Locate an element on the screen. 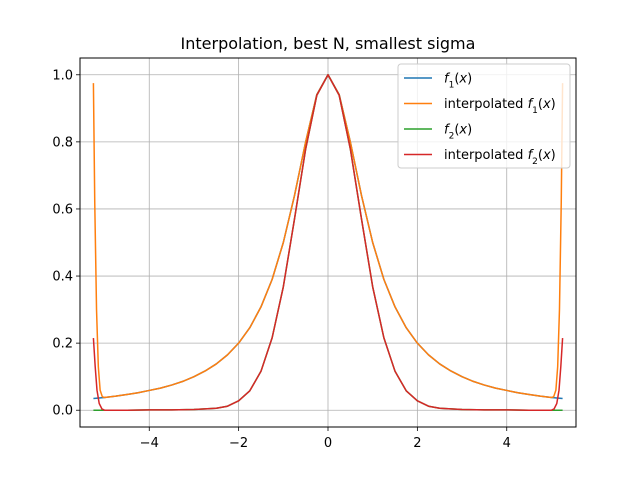 This screenshot has width=640, height=480. y-tick-label: 0.0 is located at coordinates (62, 411).